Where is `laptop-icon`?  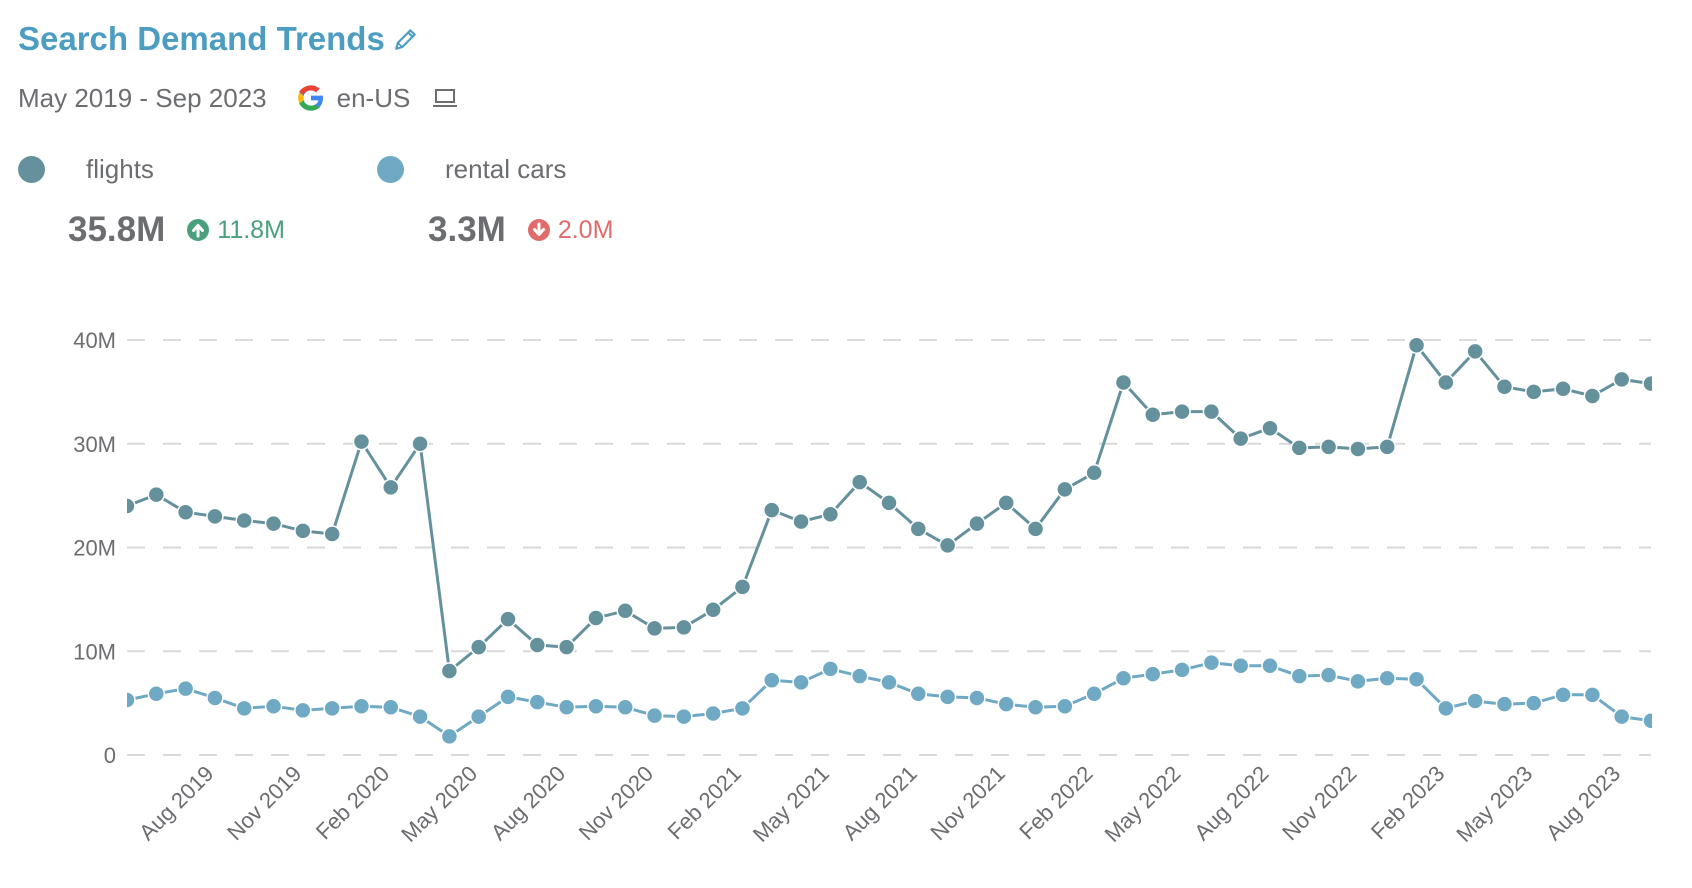 laptop-icon is located at coordinates (445, 98).